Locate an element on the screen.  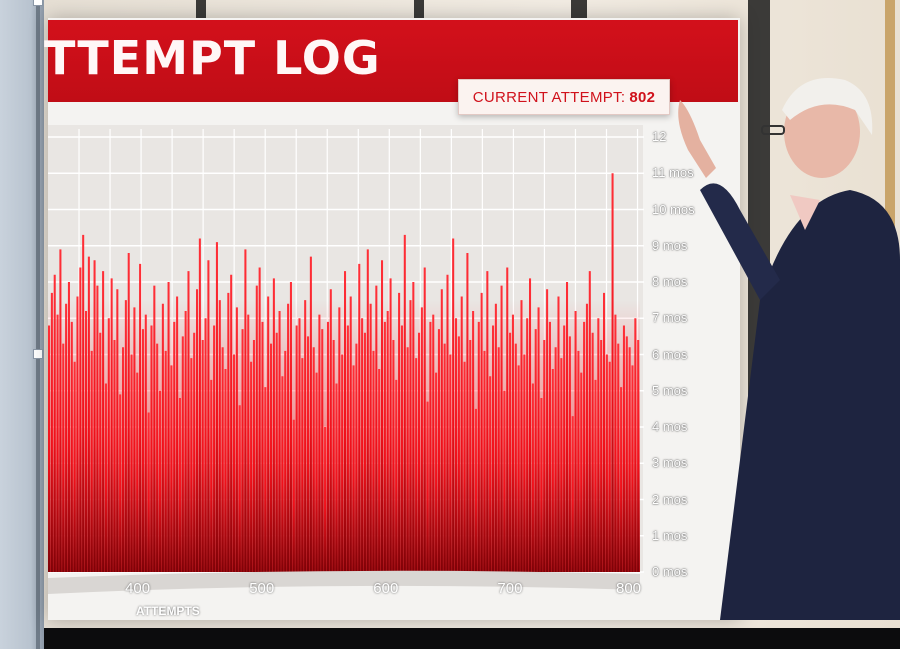
bottom-bar is located at coordinates (472, 638).